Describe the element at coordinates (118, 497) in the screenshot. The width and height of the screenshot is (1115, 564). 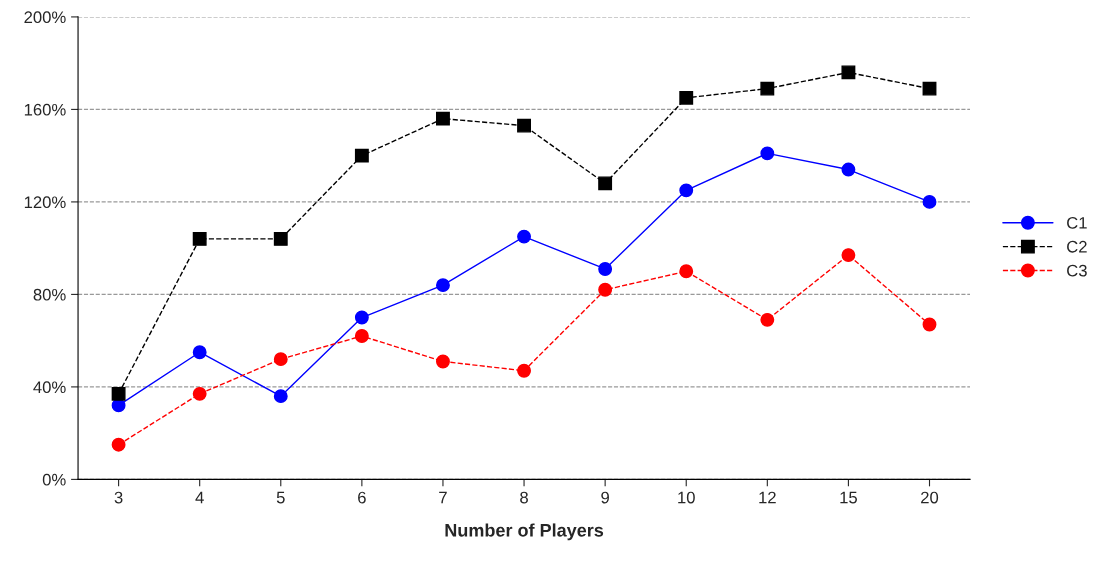
I see `x-tick-label: 3` at that location.